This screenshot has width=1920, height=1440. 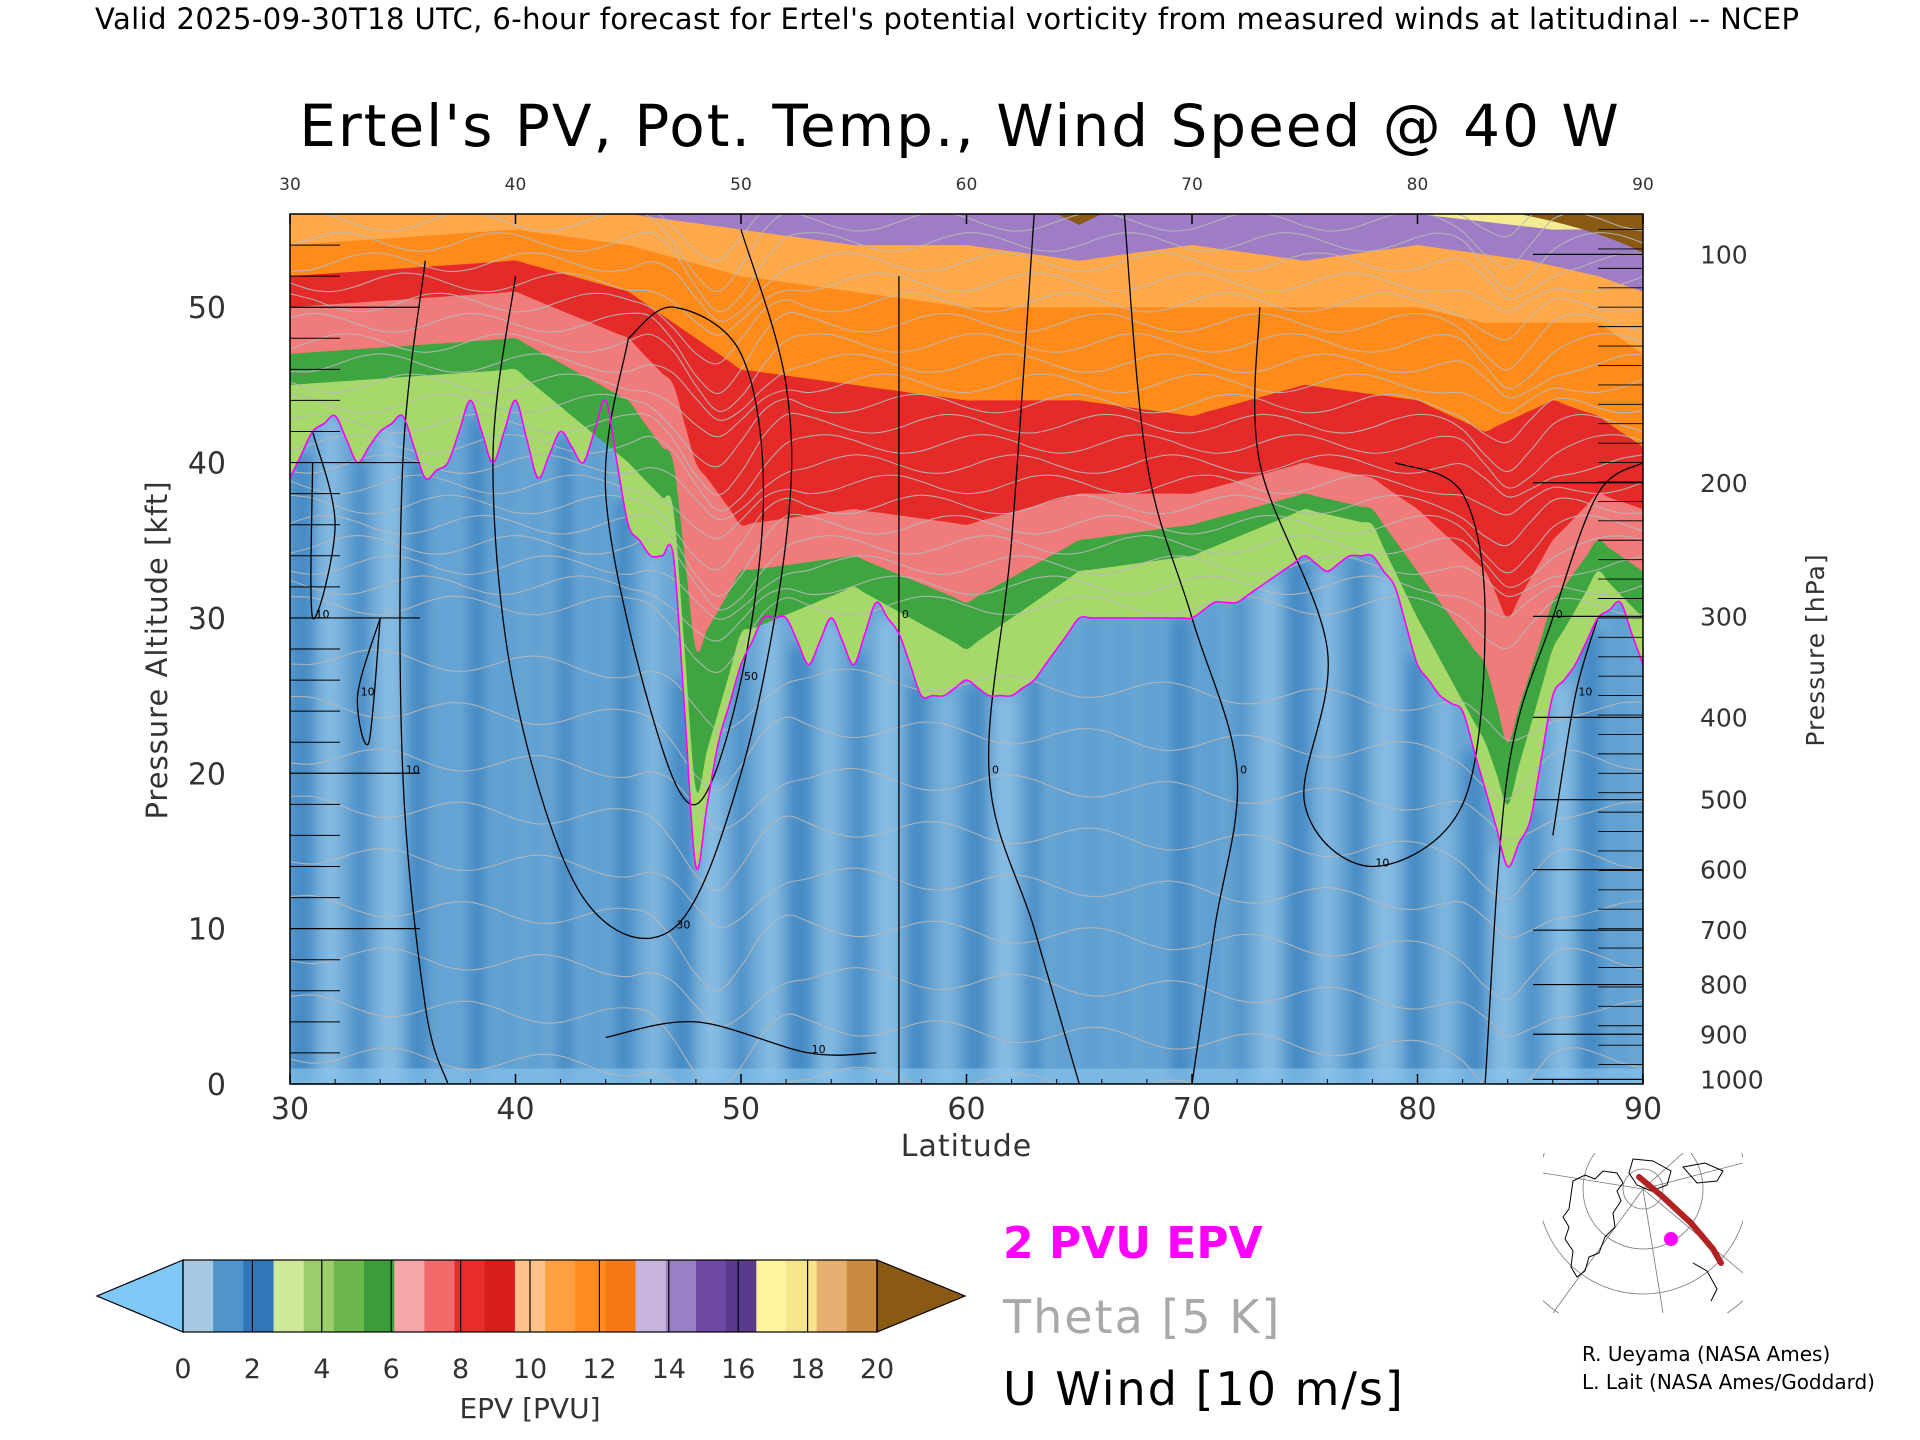 What do you see at coordinates (1079, 219) in the screenshot?
I see `pv-band-20-b` at bounding box center [1079, 219].